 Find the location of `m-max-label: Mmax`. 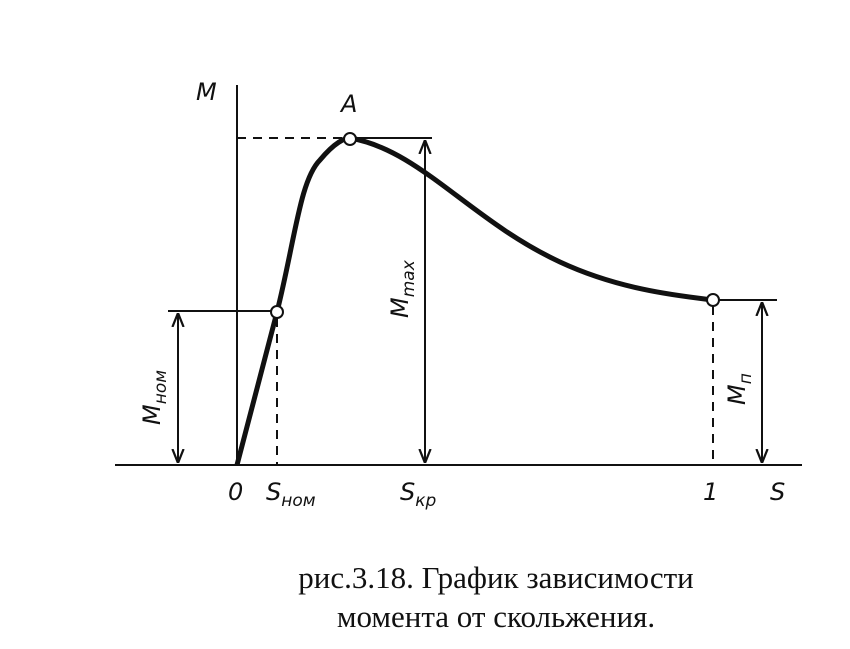

m-max-label: Mmax is located at coordinates (402, 288).